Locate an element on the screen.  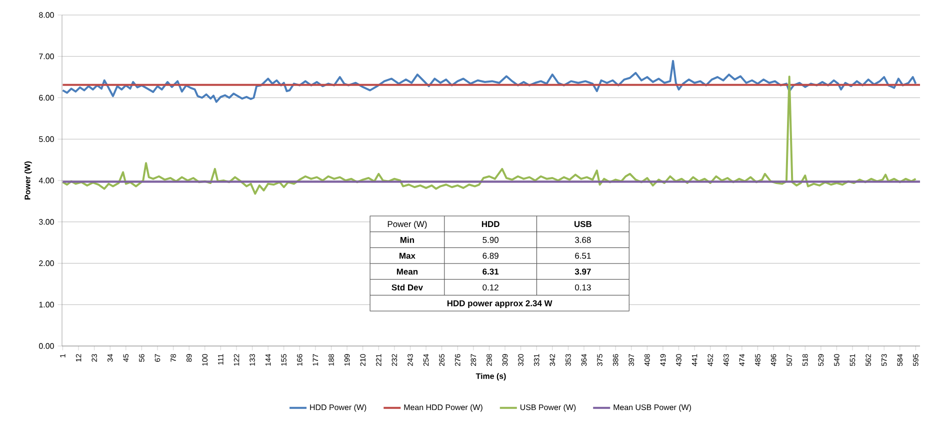
annotation: Mean is located at coordinates (407, 271).